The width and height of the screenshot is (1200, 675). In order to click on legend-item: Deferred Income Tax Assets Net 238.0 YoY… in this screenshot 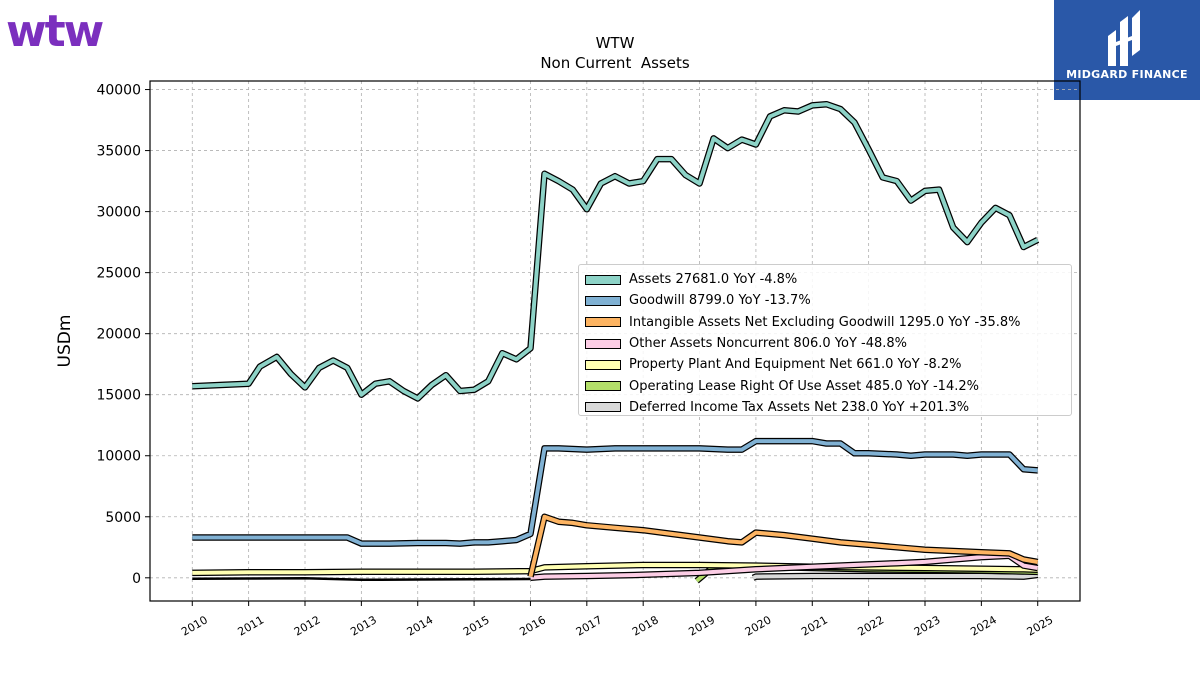, I will do `click(825, 407)`.